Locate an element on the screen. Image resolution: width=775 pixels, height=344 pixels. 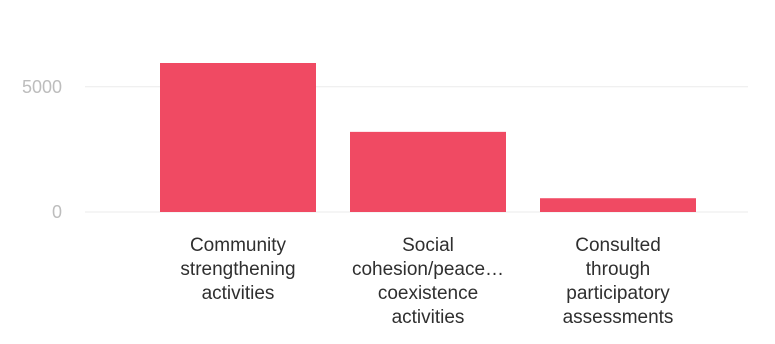
y-tick-label: 0 is located at coordinates (57, 212).